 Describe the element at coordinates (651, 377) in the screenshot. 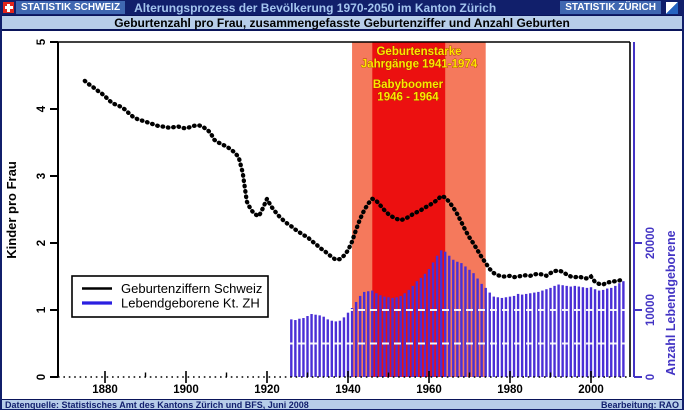

I see `right-tick-label: 0` at that location.